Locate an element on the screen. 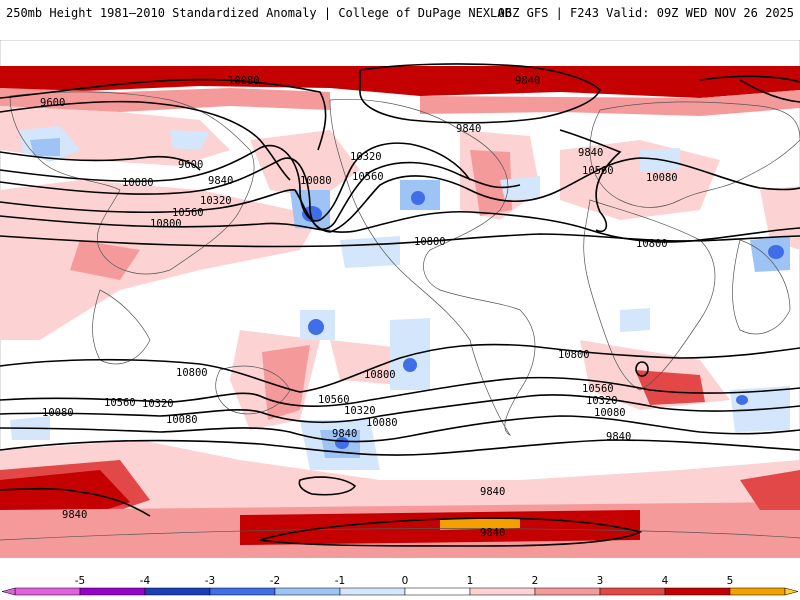 This screenshot has height=600, width=800. colorbar-tick-label: -2 is located at coordinates (275, 581).